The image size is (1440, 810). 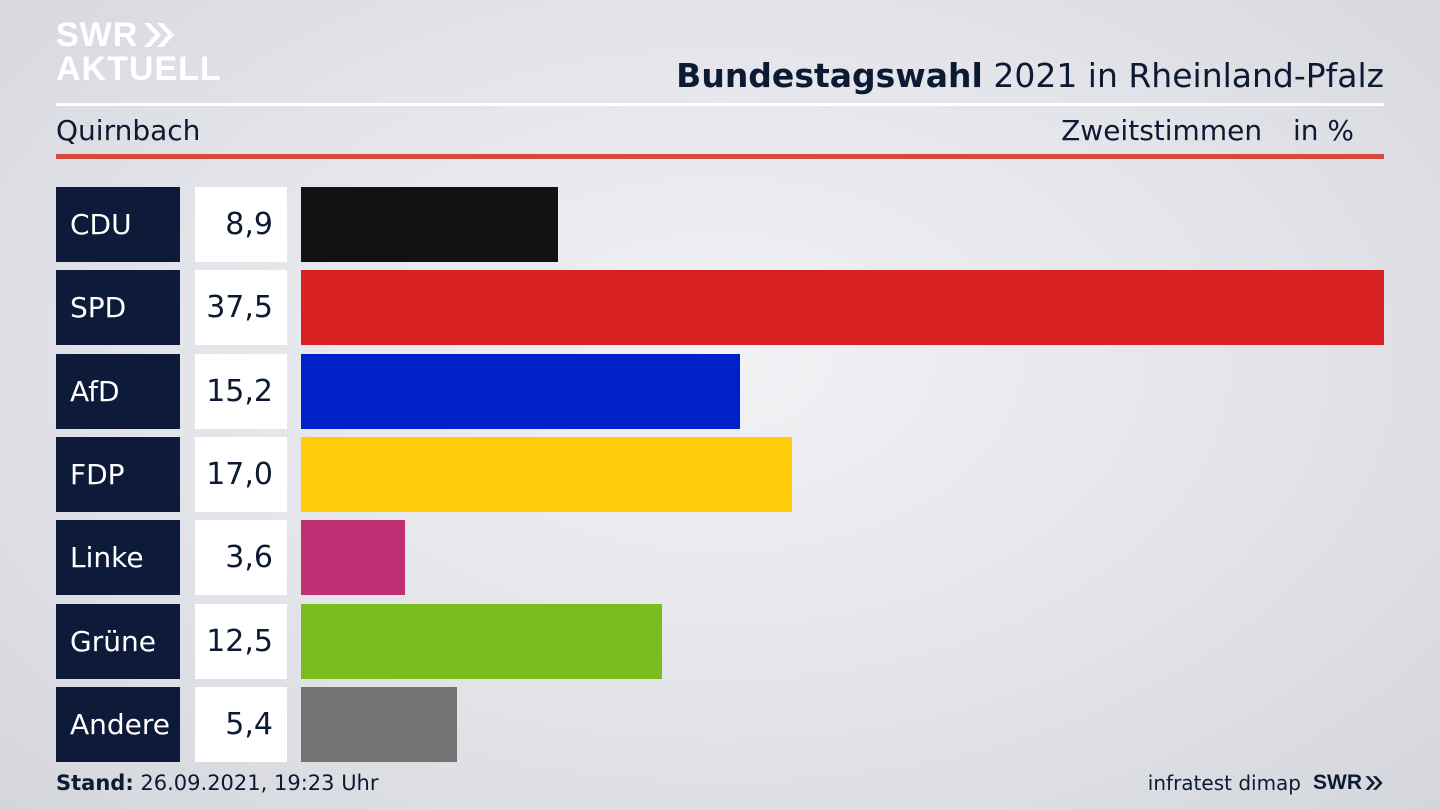 I want to click on bar-spd, so click(x=842, y=308).